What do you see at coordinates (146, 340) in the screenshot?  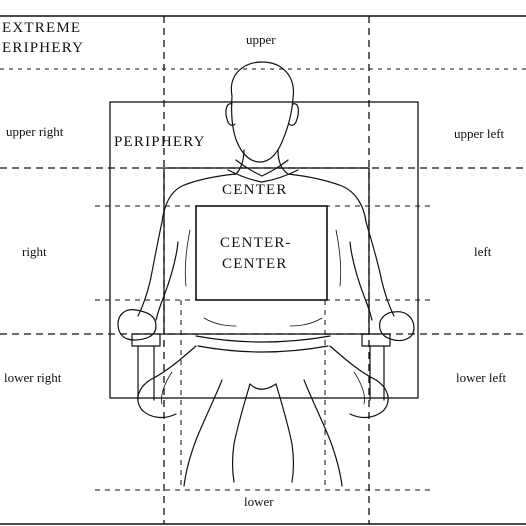 I see `left-armrest` at bounding box center [146, 340].